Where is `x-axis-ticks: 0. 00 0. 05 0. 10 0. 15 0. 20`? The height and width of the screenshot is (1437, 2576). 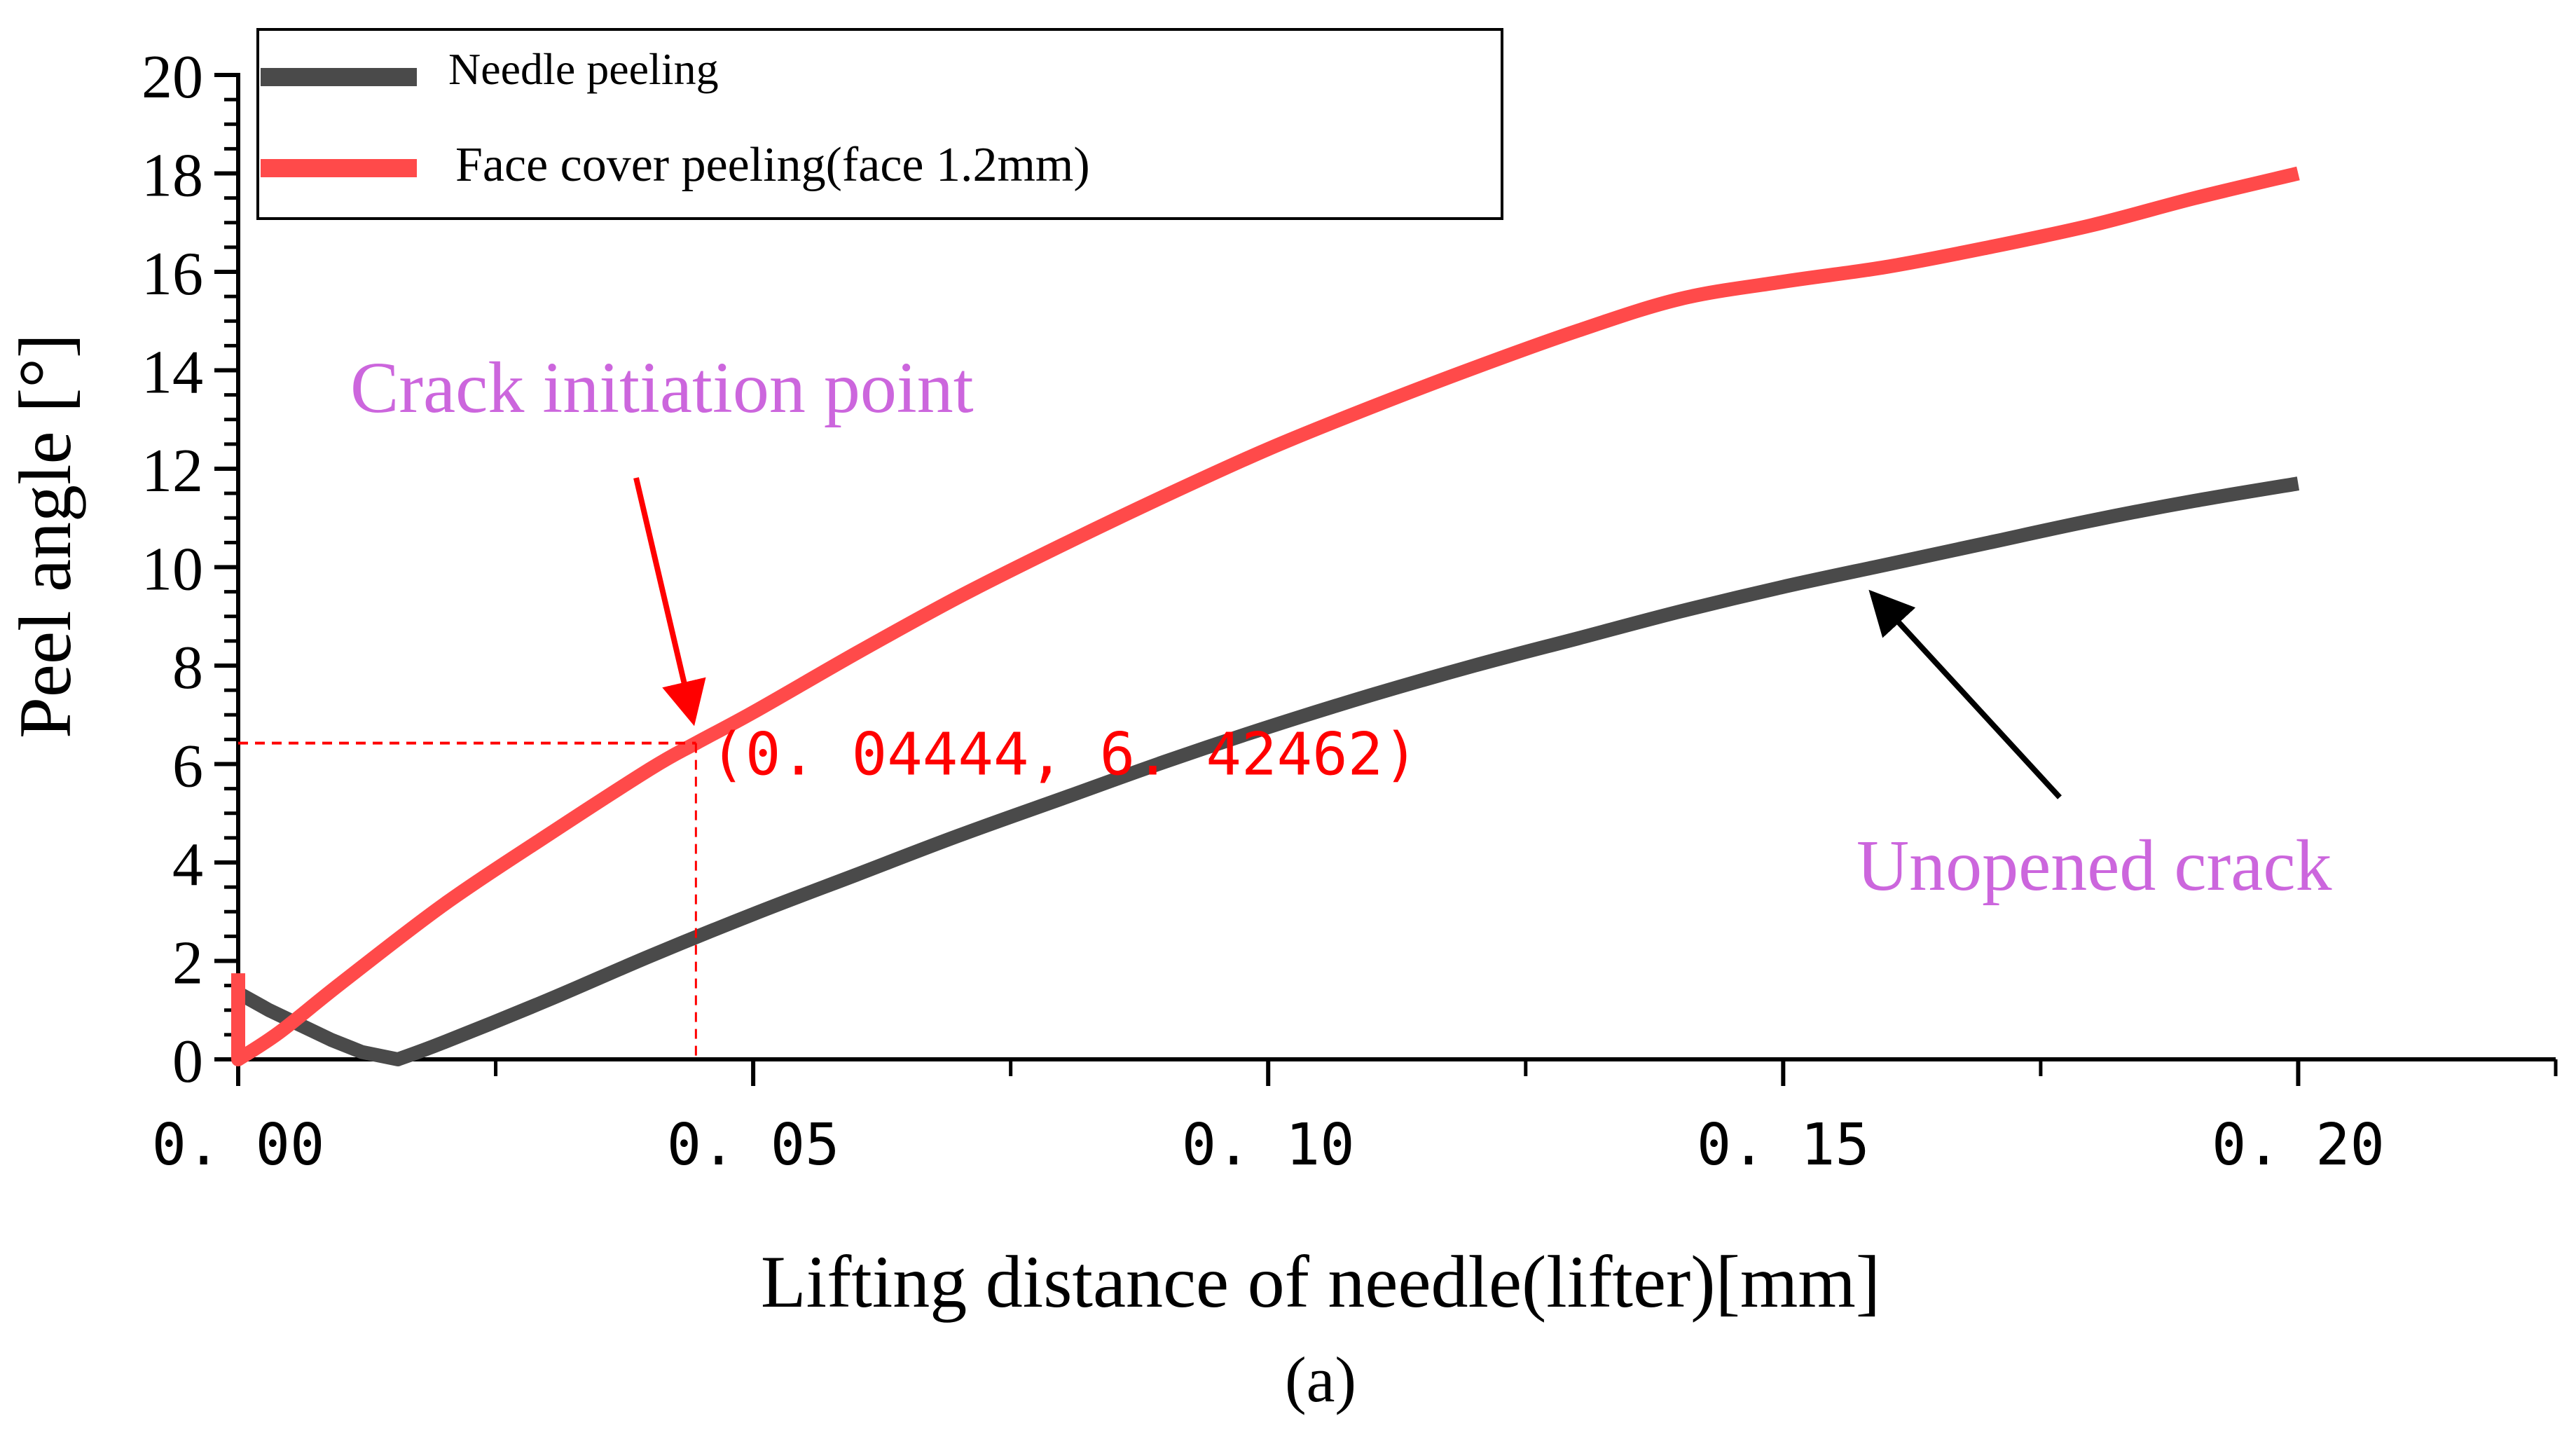 x-axis-ticks: 0. 00 0. 05 0. 10 0. 15 0. 20 is located at coordinates (1355, 1119).